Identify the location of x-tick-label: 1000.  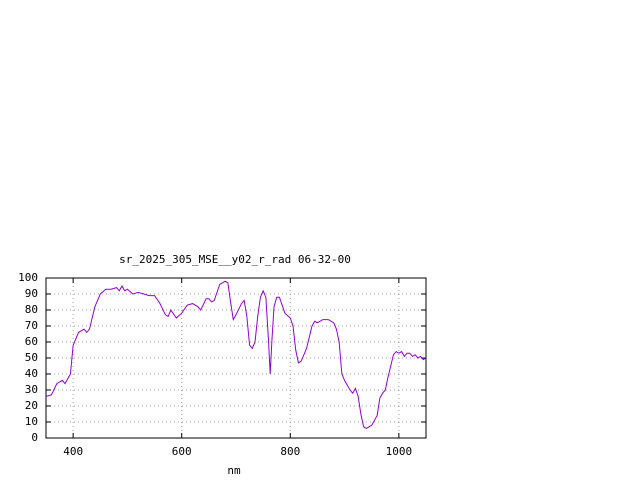
(399, 451).